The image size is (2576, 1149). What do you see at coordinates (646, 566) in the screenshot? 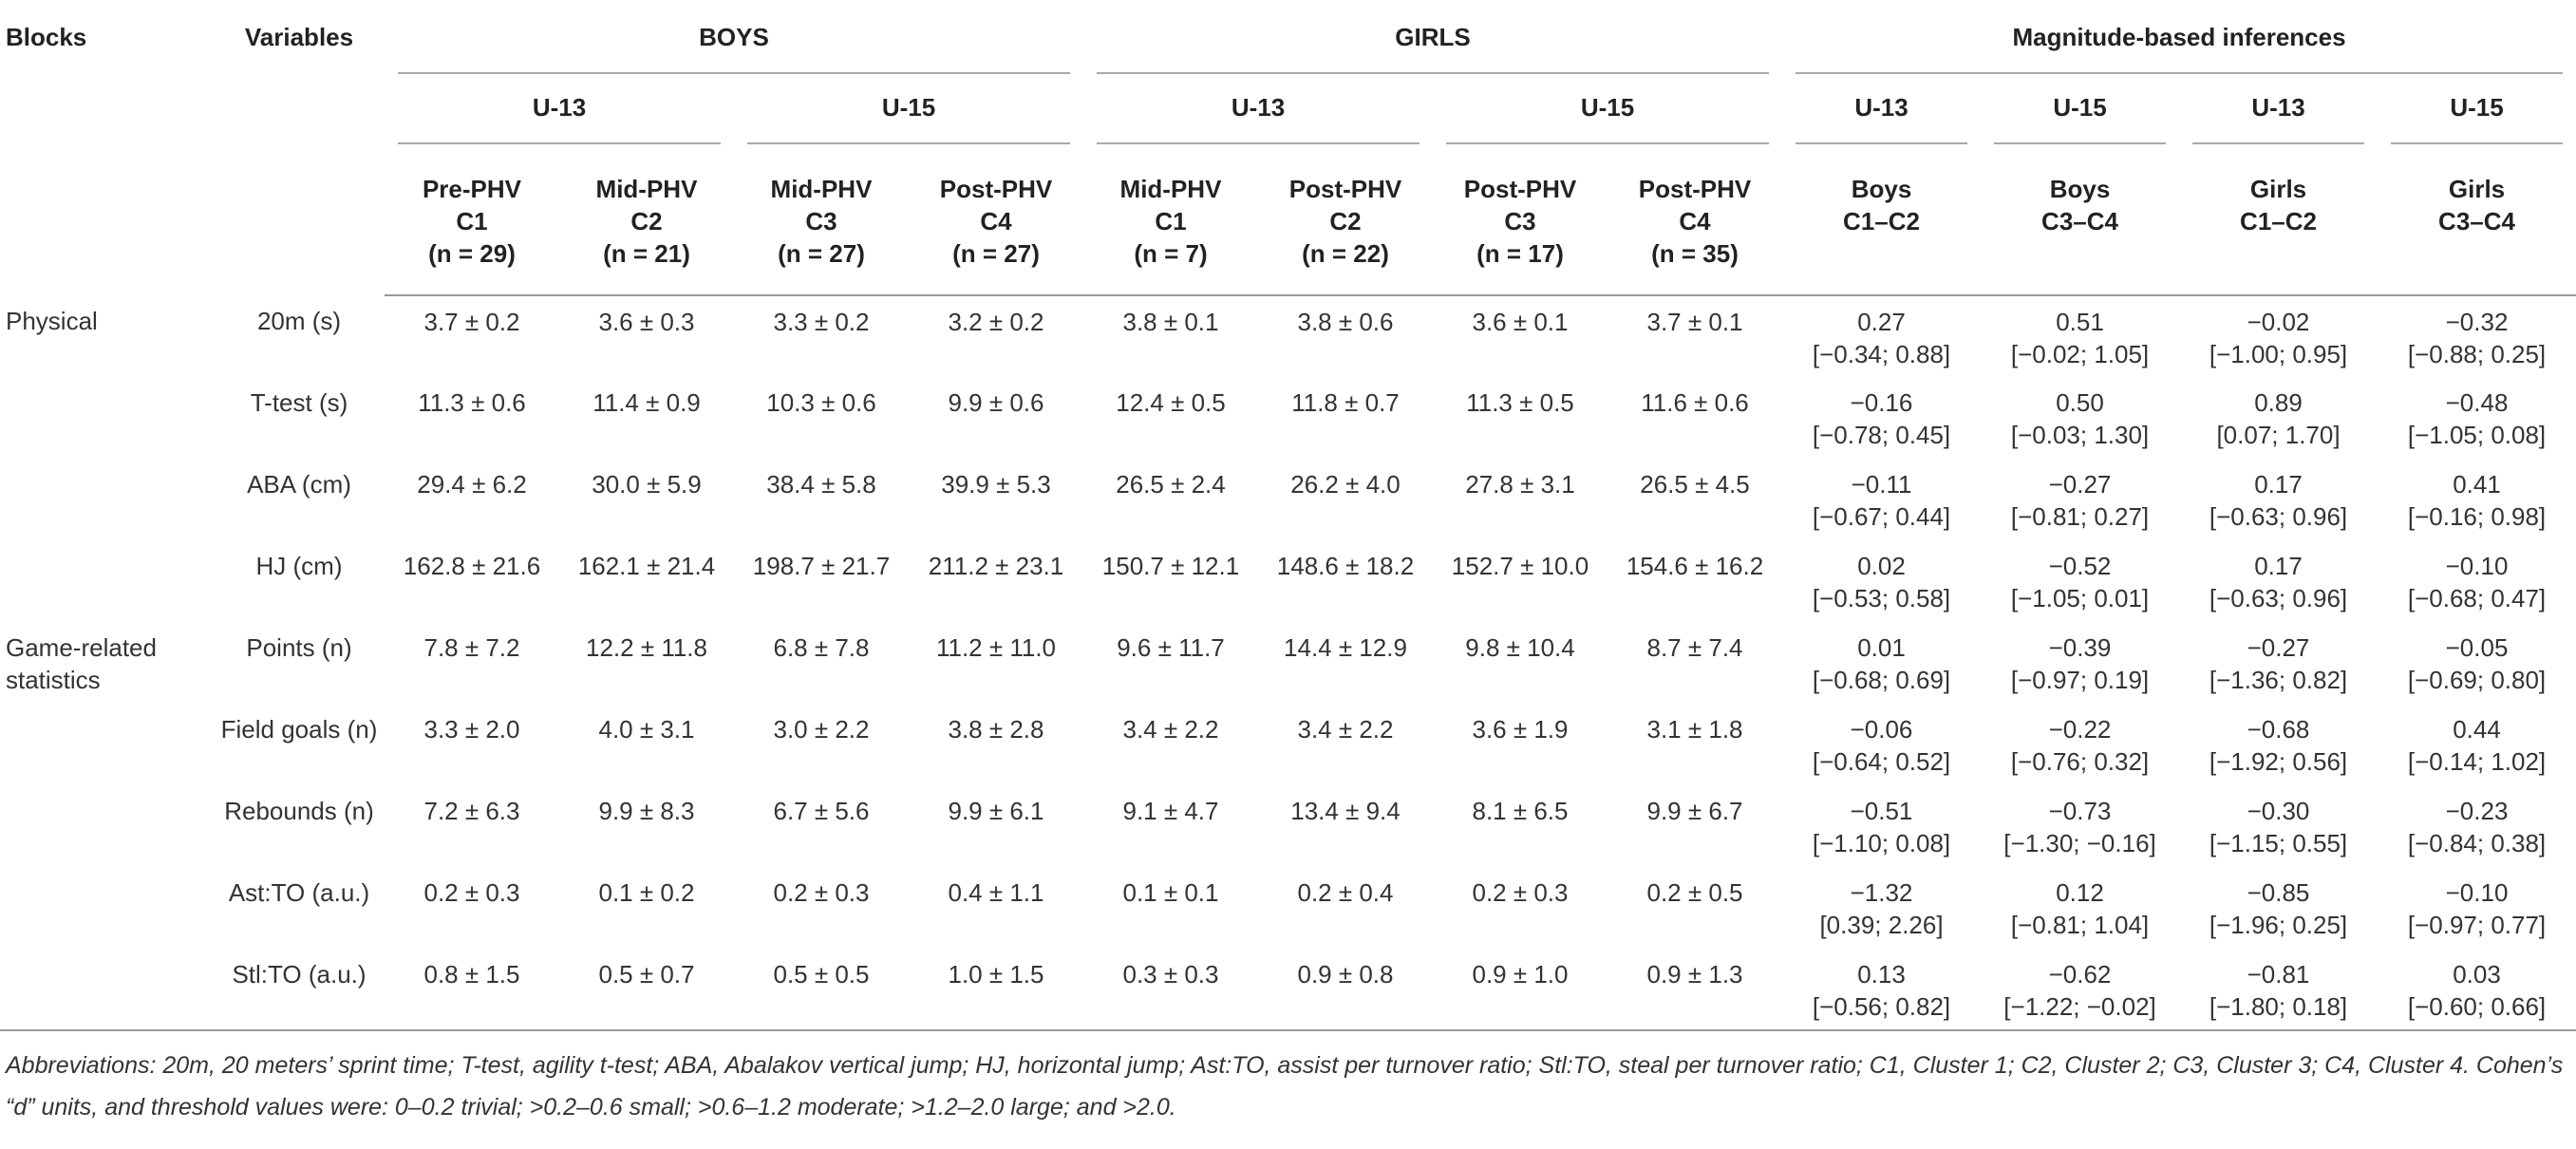
I see `value-cell: 162.1 ± 21.4` at bounding box center [646, 566].